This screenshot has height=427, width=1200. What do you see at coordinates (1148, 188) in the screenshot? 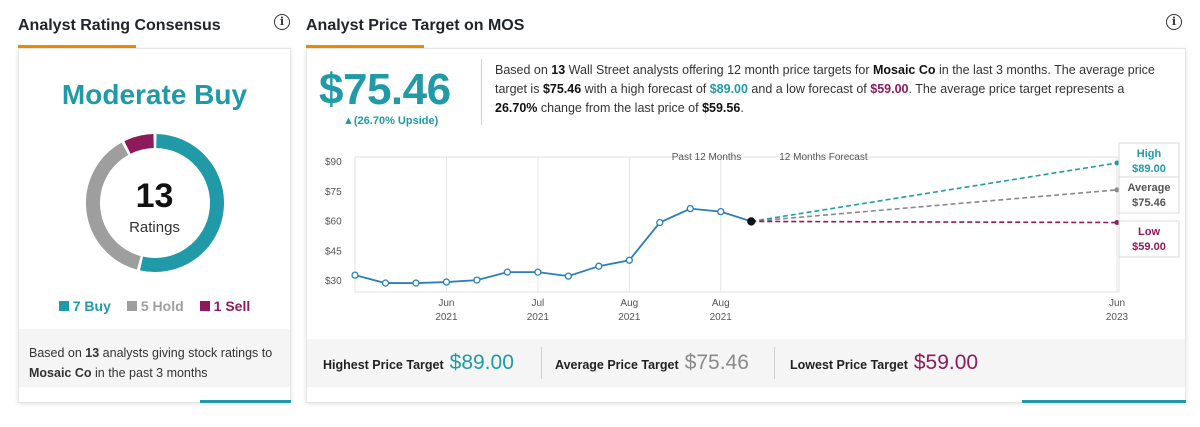
I see `forecast-label-name: Average` at bounding box center [1148, 188].